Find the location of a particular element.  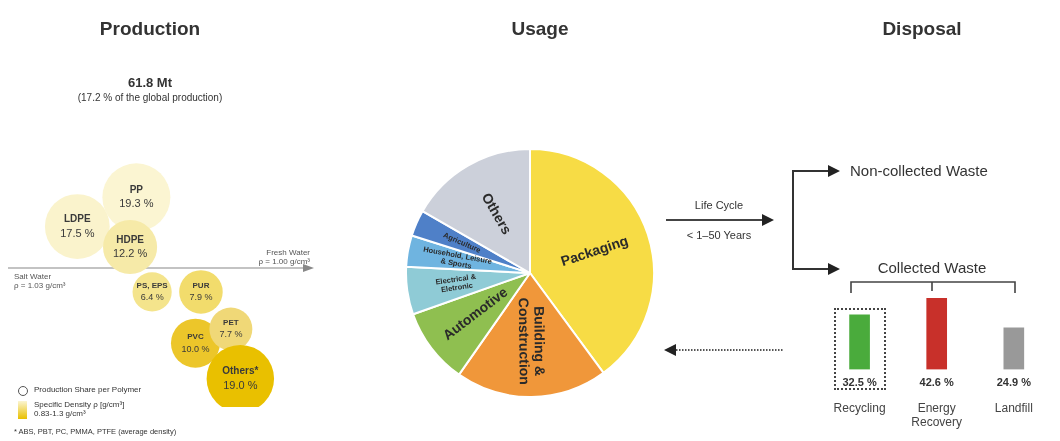

slice-label: Building & Construction is located at coordinates (532, 341).